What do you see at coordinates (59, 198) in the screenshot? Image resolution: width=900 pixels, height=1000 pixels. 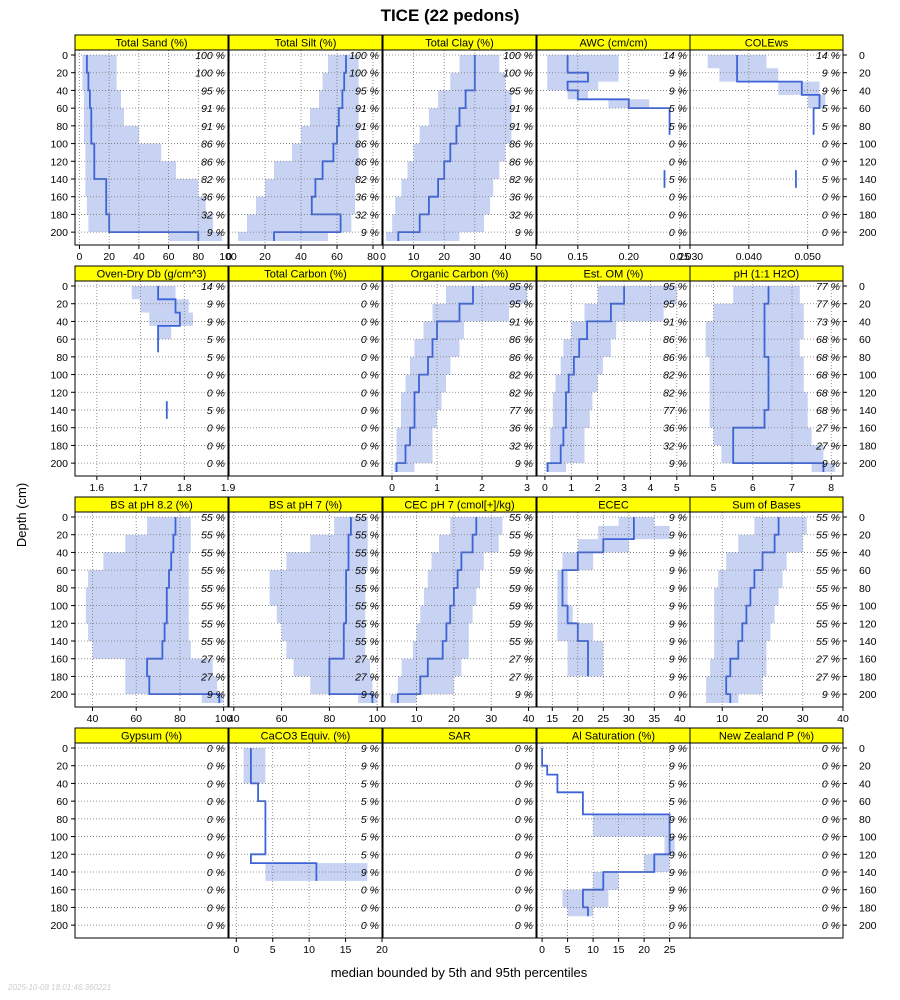 I see `depth-tick-label-left: 160` at bounding box center [59, 198].